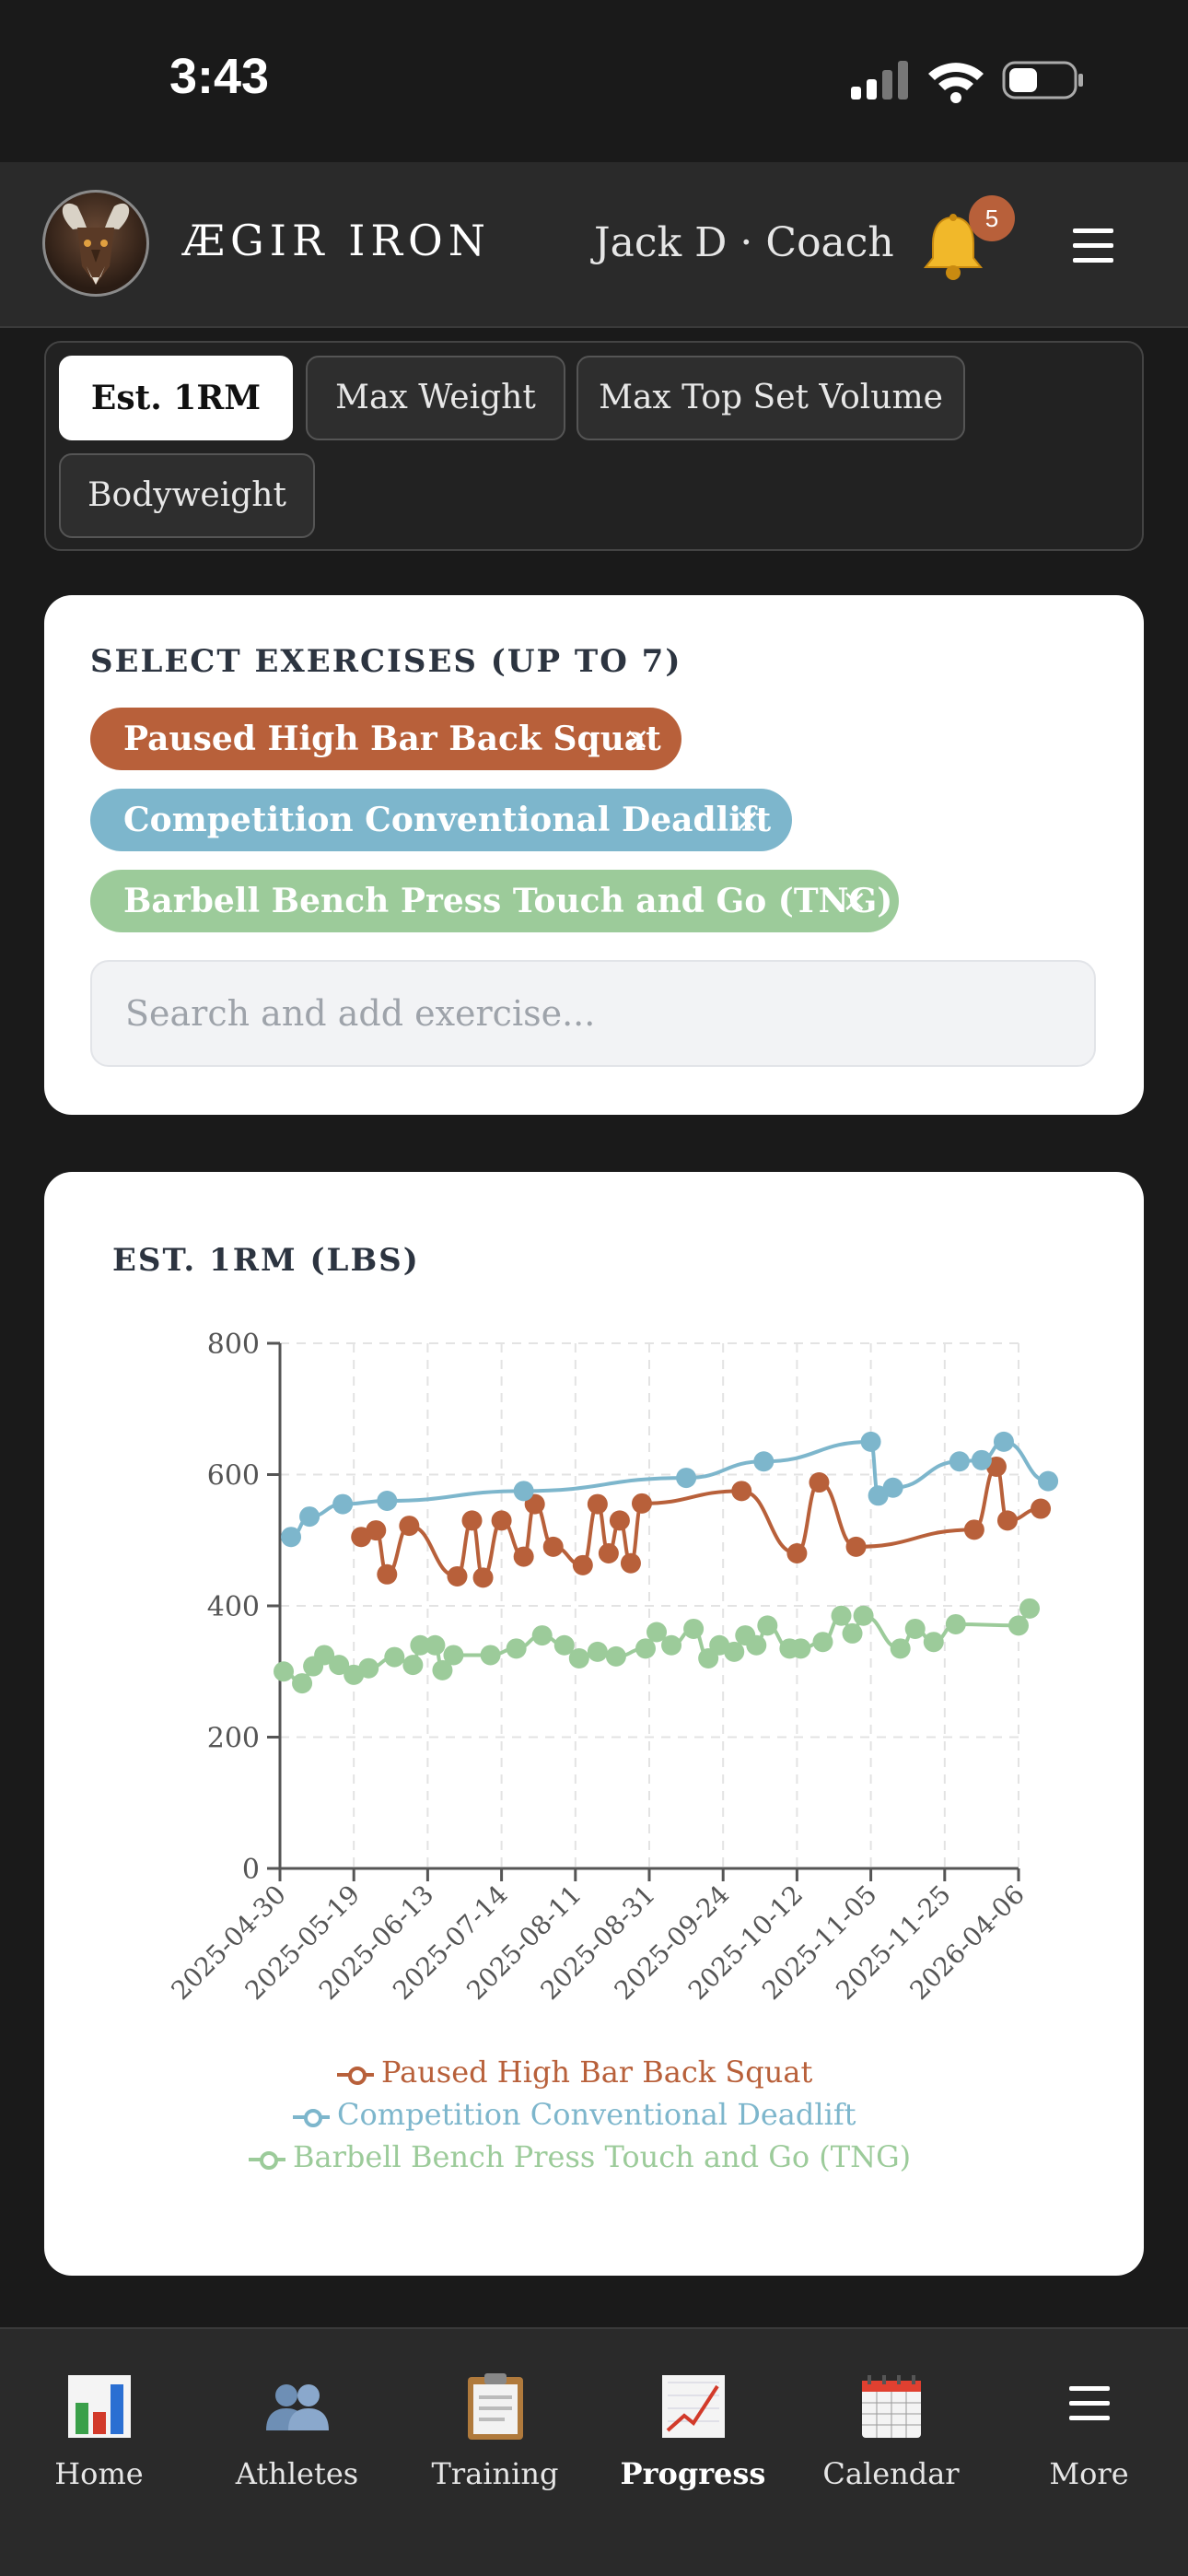 The image size is (1188, 2576). I want to click on exercise-chip-bench: Barbell Bench Press Touch and Go (TNG) ×, so click(494, 901).